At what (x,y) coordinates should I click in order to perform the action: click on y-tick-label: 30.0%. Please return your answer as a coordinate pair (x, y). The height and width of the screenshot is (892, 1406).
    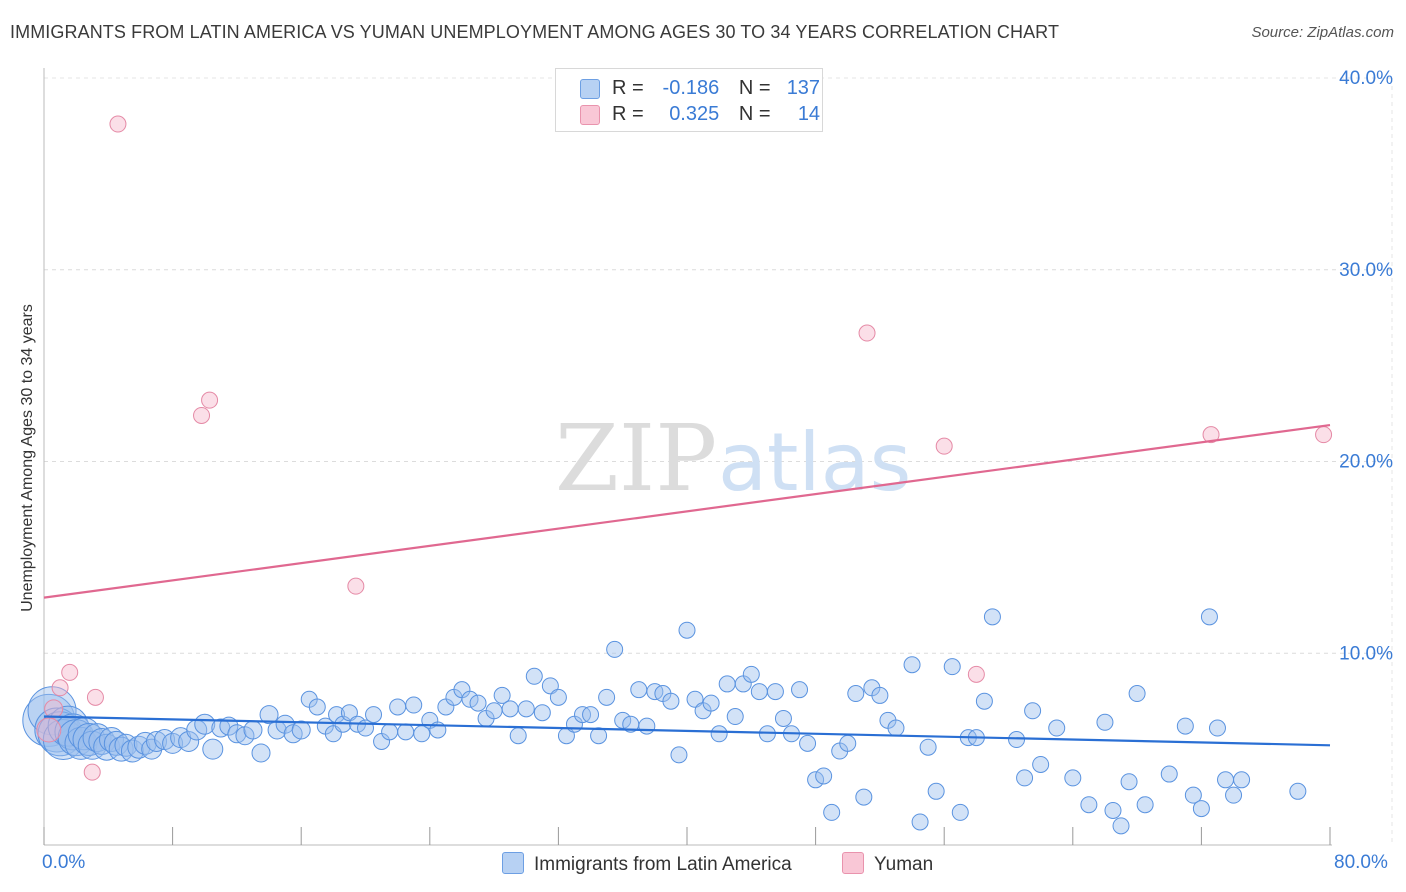
    Looking at the image, I should click on (1366, 270).